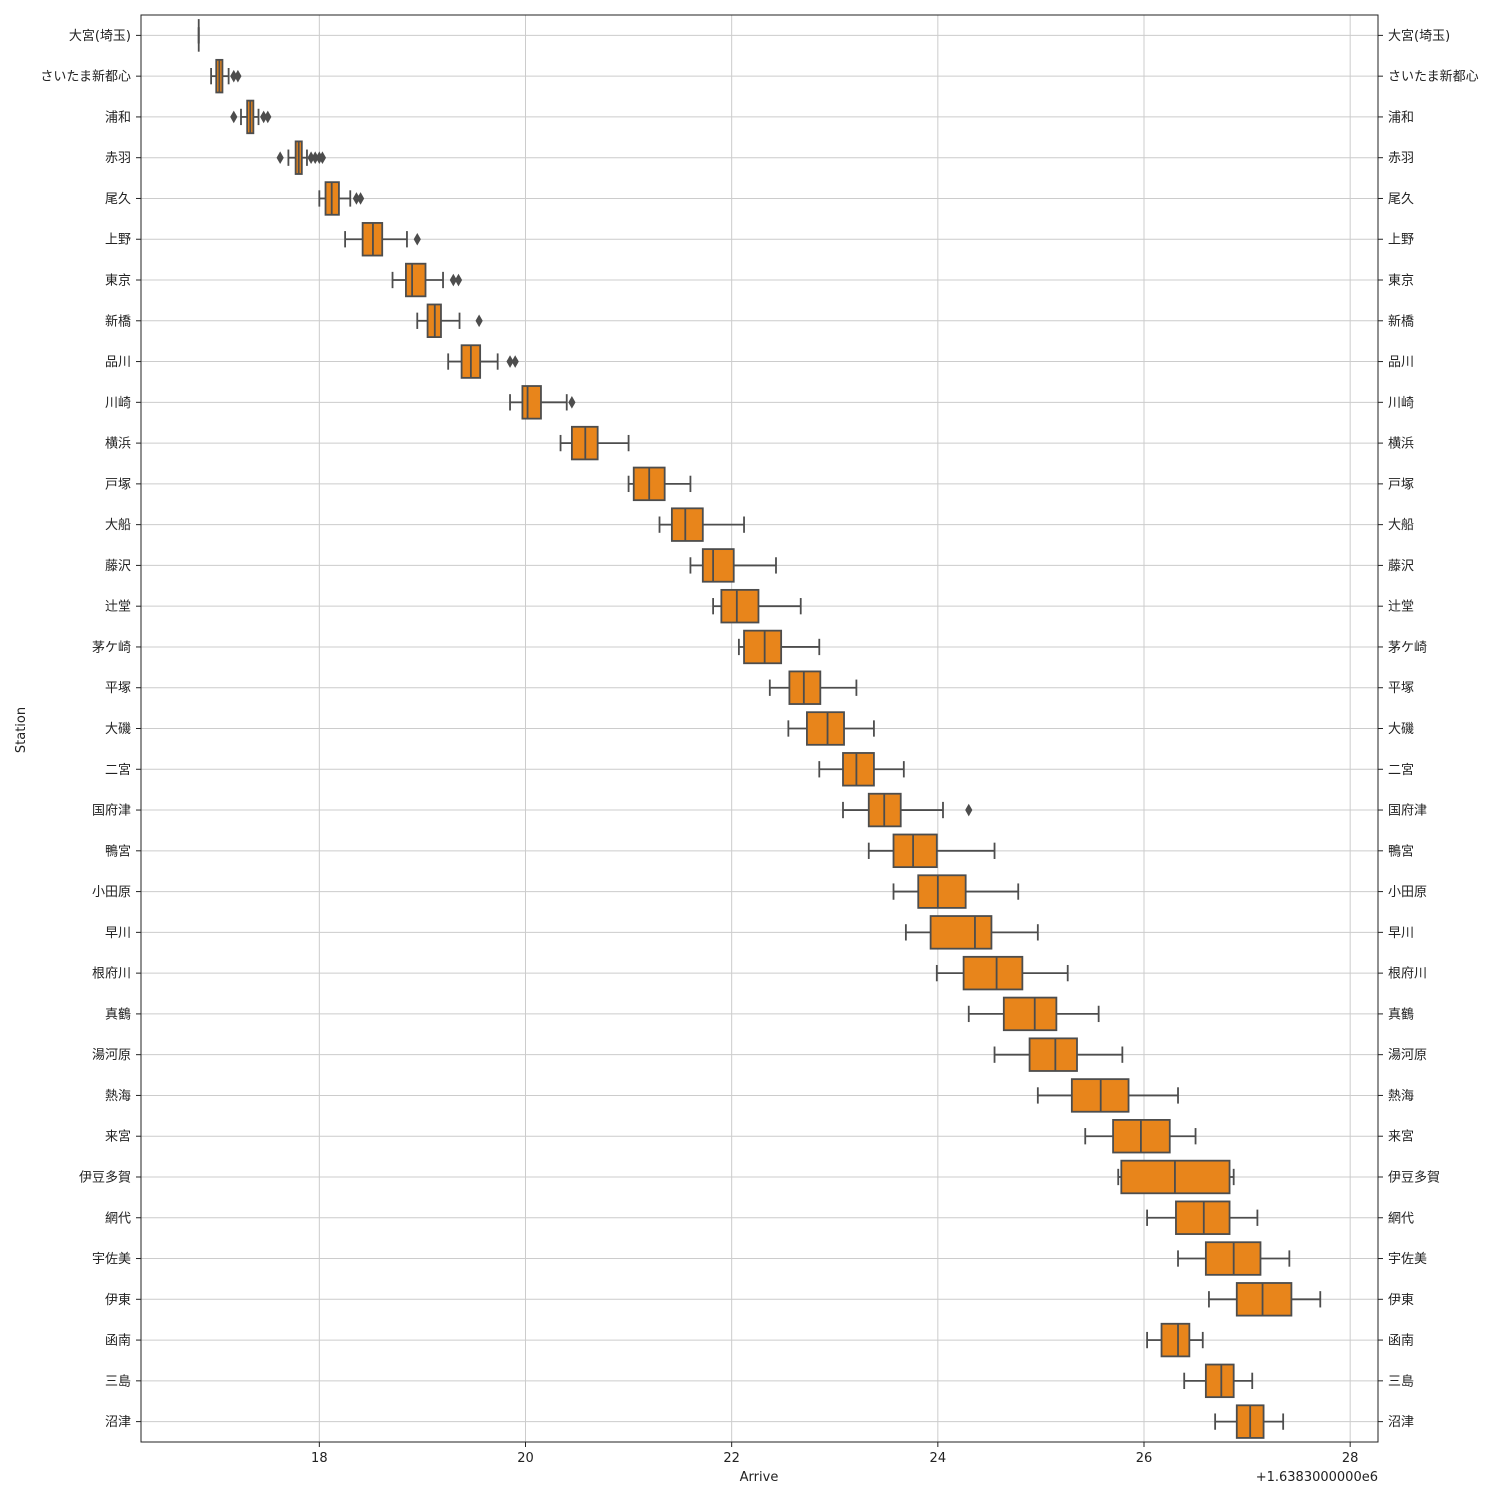  I want to click on y-tick-label-left: 沼津, so click(118, 1422).